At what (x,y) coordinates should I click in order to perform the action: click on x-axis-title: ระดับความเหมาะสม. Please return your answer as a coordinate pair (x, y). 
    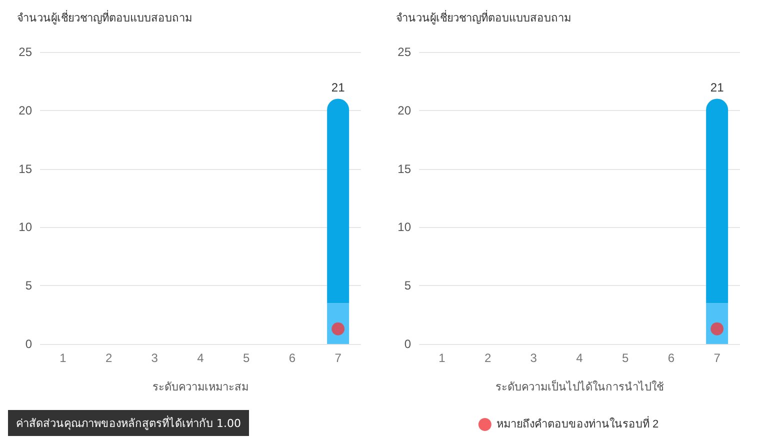
    Looking at the image, I should click on (200, 388).